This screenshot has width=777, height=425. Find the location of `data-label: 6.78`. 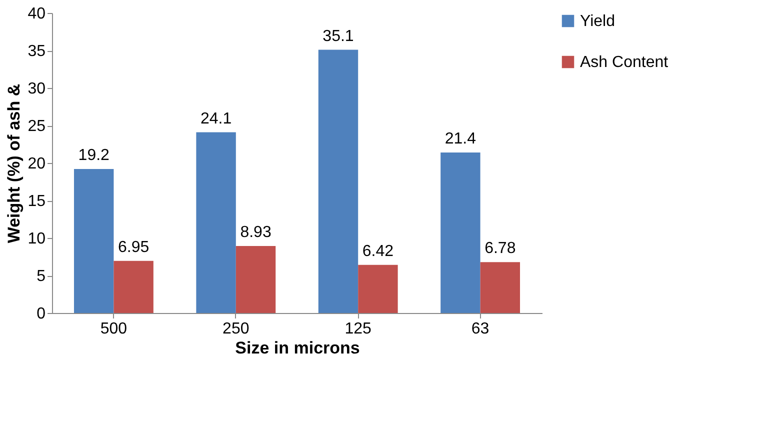

data-label: 6.78 is located at coordinates (500, 249).